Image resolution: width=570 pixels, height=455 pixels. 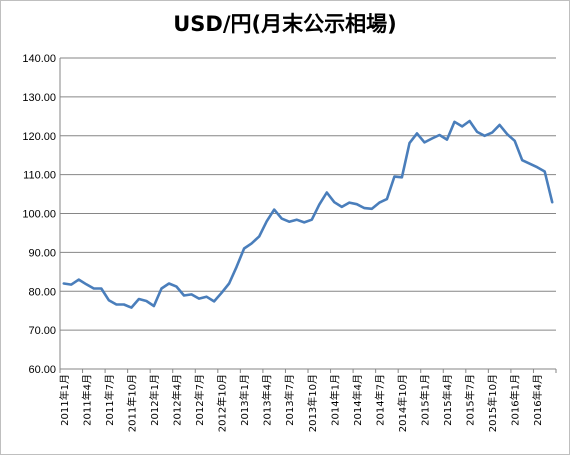 What do you see at coordinates (244, 400) in the screenshot?
I see `x-tick-label: 2013年1月` at bounding box center [244, 400].